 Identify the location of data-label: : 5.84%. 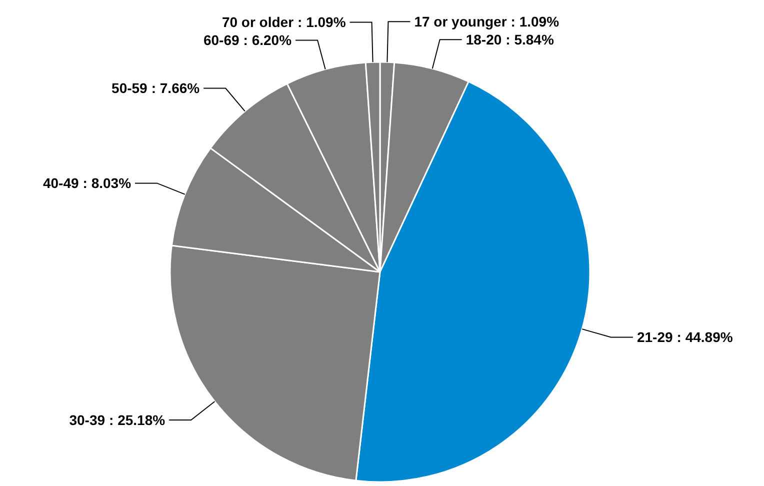
(530, 39).